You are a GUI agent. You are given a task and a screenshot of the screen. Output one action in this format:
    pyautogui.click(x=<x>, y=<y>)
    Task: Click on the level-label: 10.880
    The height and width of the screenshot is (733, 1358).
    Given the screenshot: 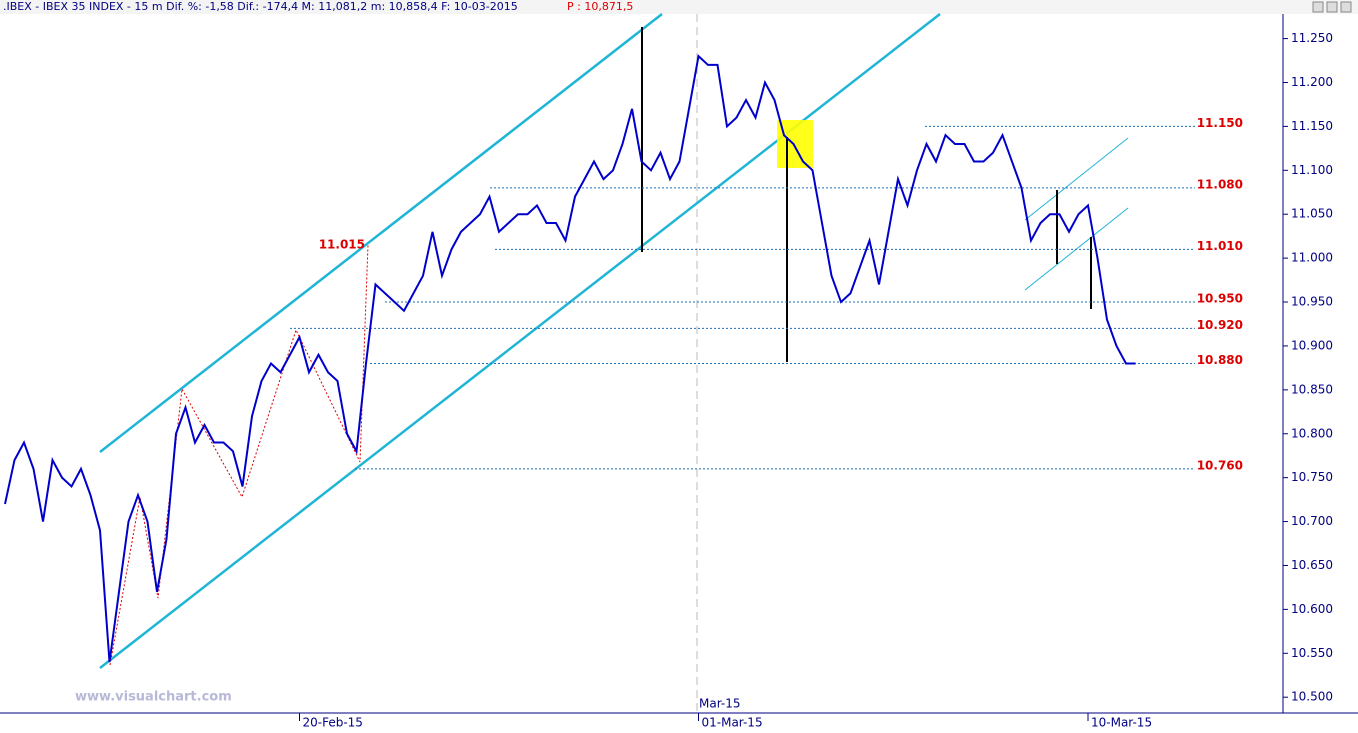 What is the action you would take?
    pyautogui.click(x=1220, y=360)
    